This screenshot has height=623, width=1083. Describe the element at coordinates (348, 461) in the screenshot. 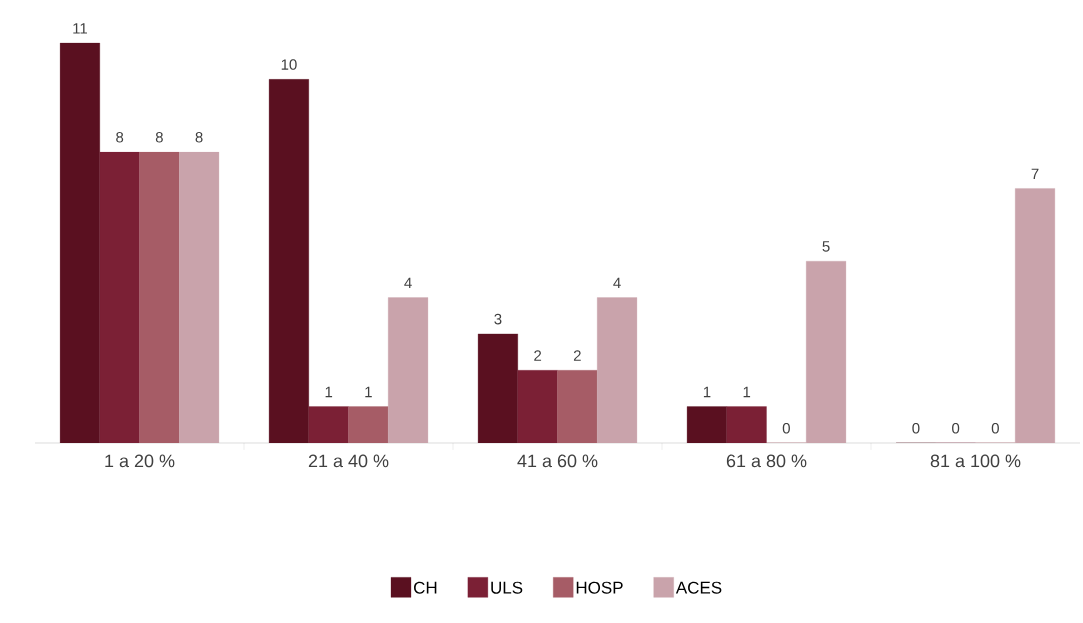

I see `x-tick-label: 21 a 40 %` at that location.